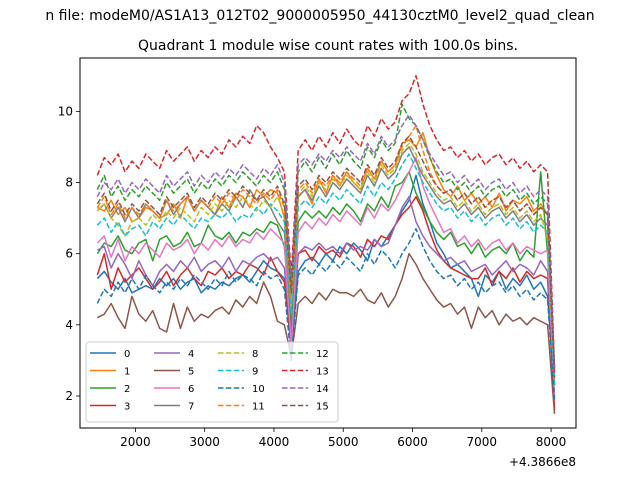 Image resolution: width=640 pixels, height=480 pixels. Describe the element at coordinates (127, 372) in the screenshot. I see `legend-label-1: 1` at that location.